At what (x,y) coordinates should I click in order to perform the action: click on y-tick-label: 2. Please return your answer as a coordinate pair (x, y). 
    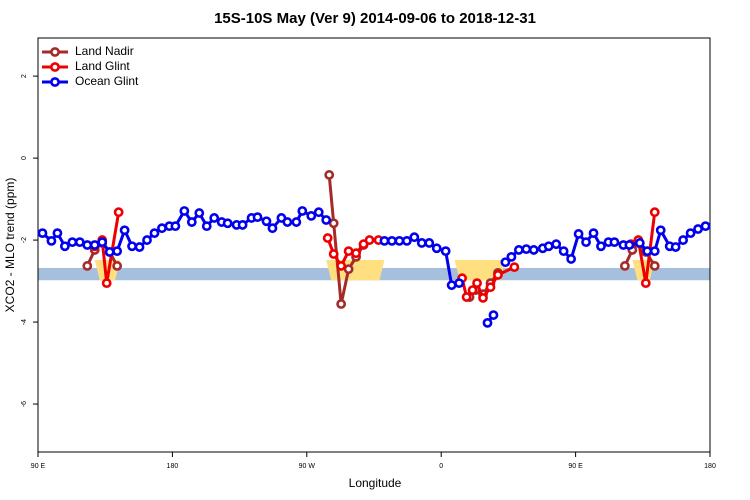
    Looking at the image, I should click on (24, 76).